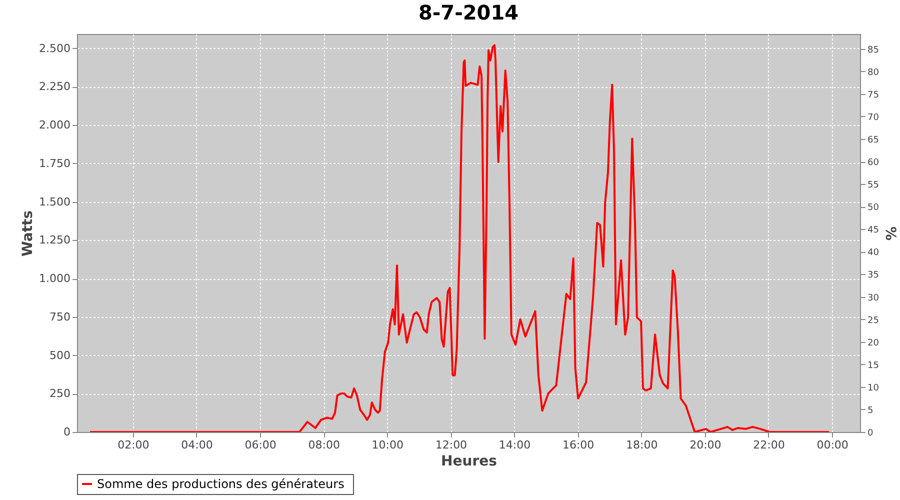  I want to click on y-tick-label: 750, so click(60, 317).